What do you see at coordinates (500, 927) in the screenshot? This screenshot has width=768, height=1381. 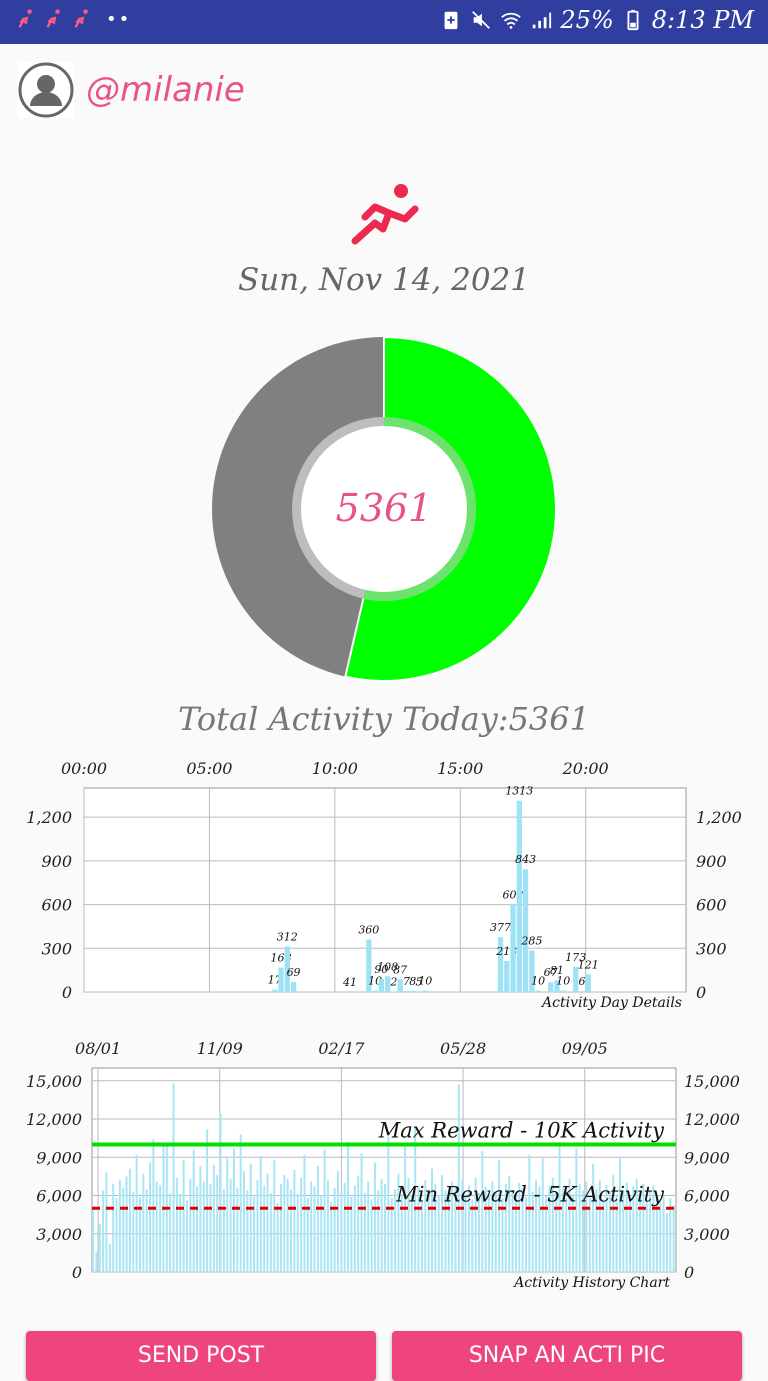 I see `chart1-data-label: 377` at bounding box center [500, 927].